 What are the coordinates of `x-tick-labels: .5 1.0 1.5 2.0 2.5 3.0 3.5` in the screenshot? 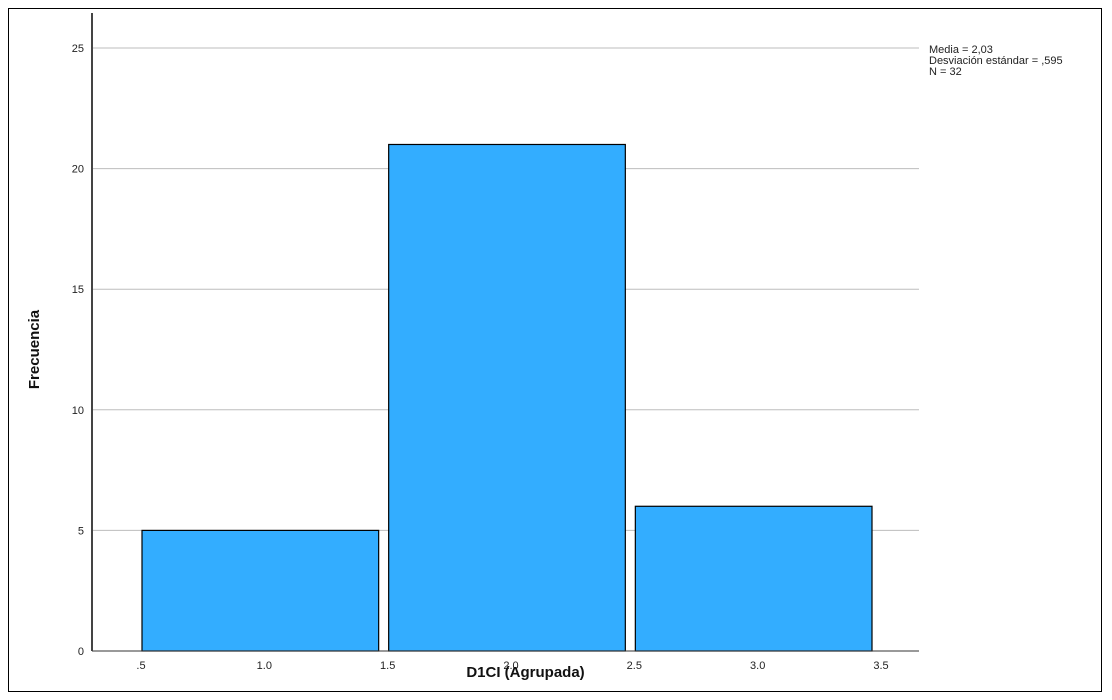 It's located at (512, 666).